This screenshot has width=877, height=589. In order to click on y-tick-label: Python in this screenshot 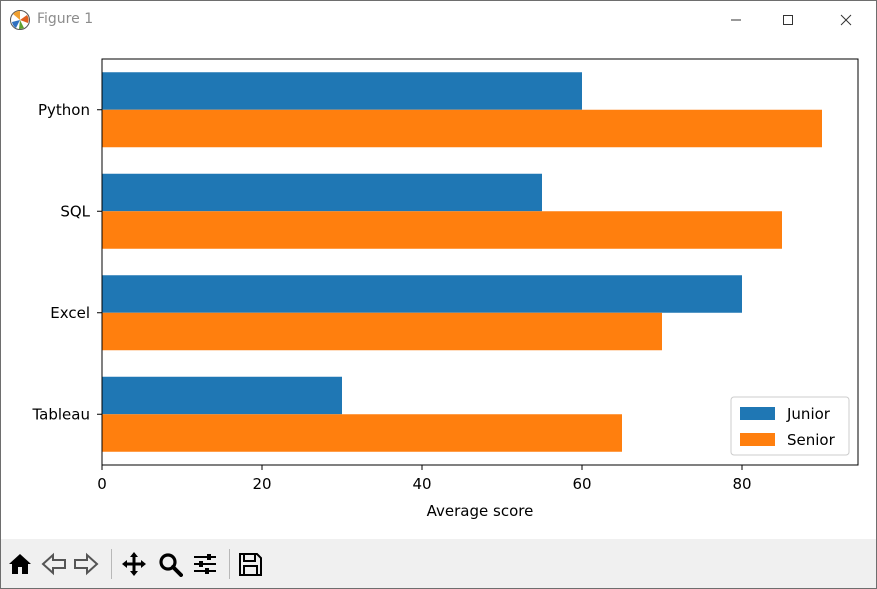, I will do `click(64, 110)`.